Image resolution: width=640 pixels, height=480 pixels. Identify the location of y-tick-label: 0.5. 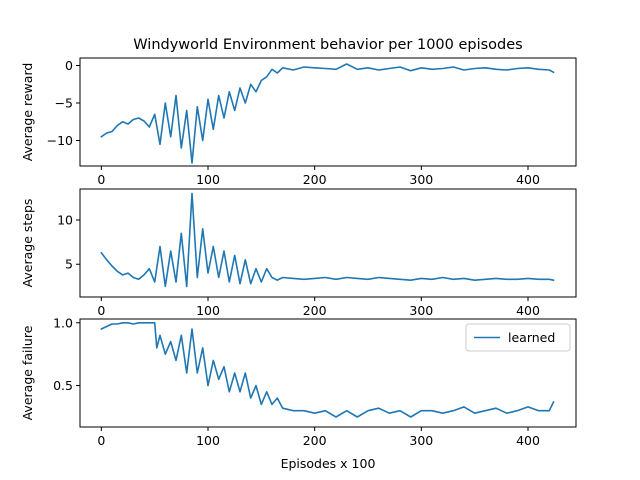
(63, 385).